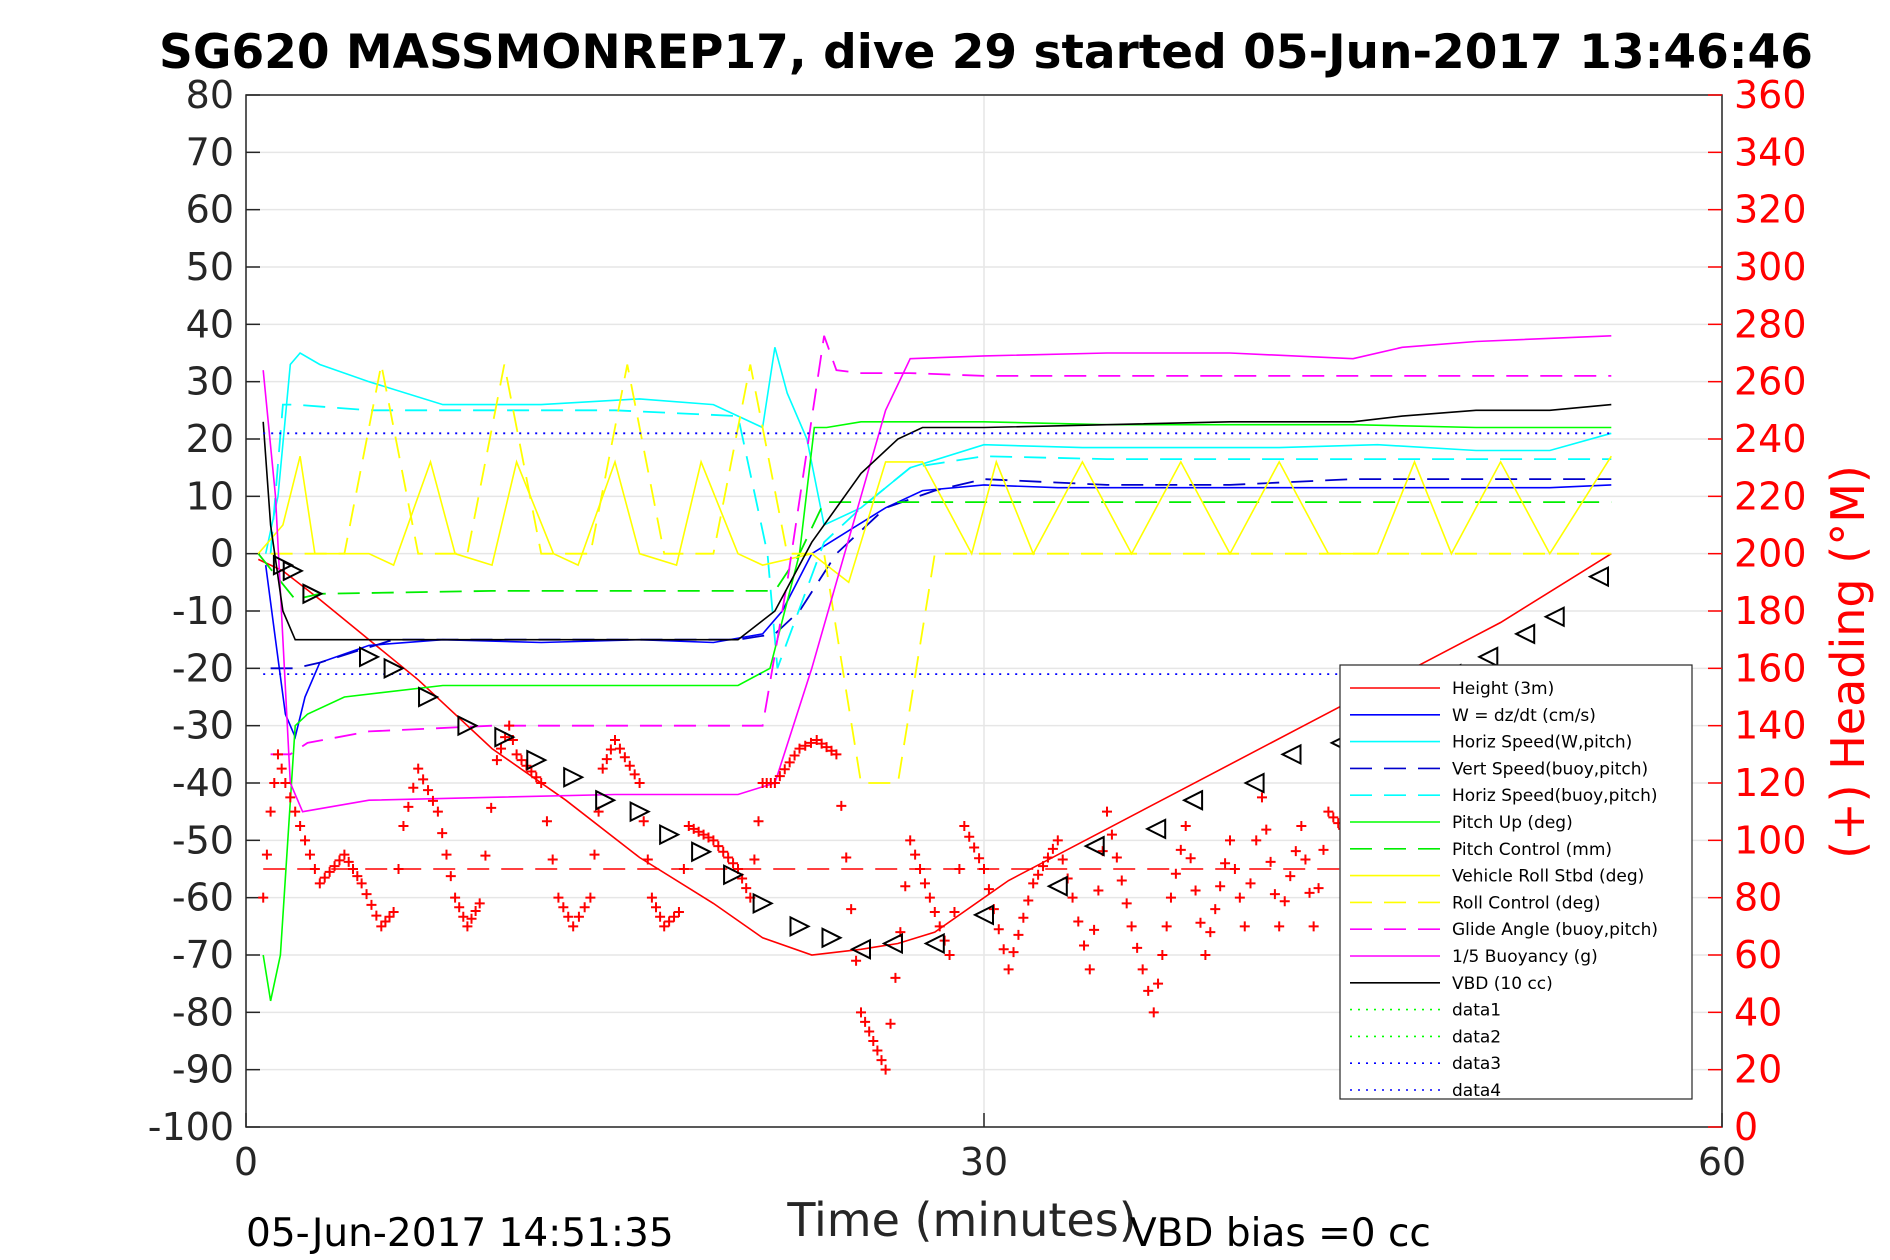 The width and height of the screenshot is (1890, 1260). What do you see at coordinates (1503, 689) in the screenshot?
I see `legend-label-0: Height (3m)` at bounding box center [1503, 689].